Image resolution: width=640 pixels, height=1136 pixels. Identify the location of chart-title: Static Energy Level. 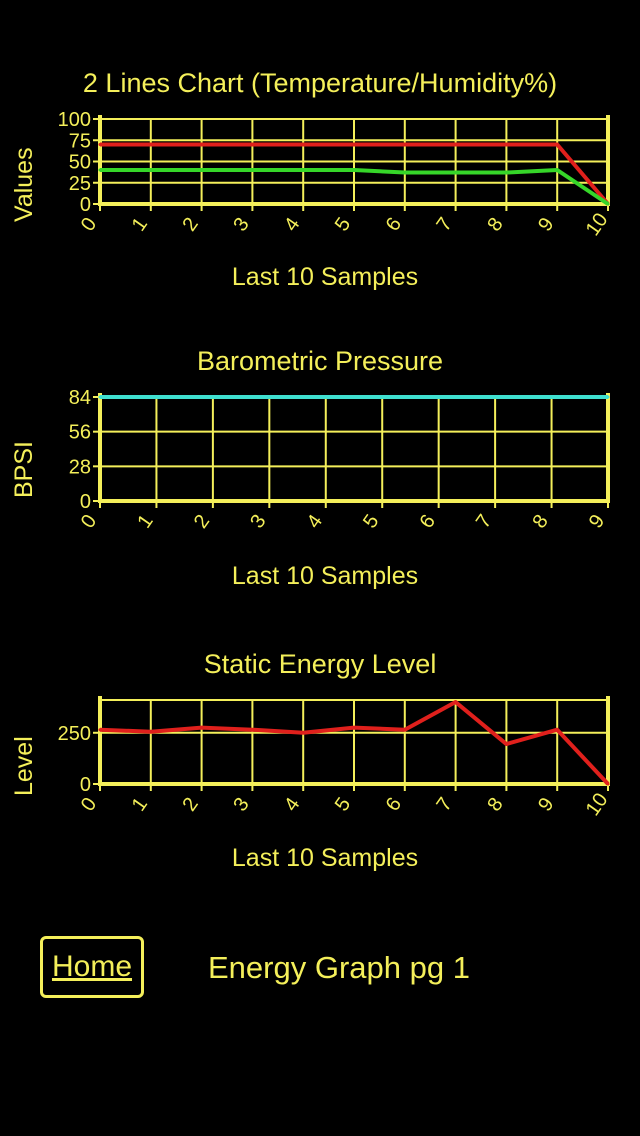
(320, 664).